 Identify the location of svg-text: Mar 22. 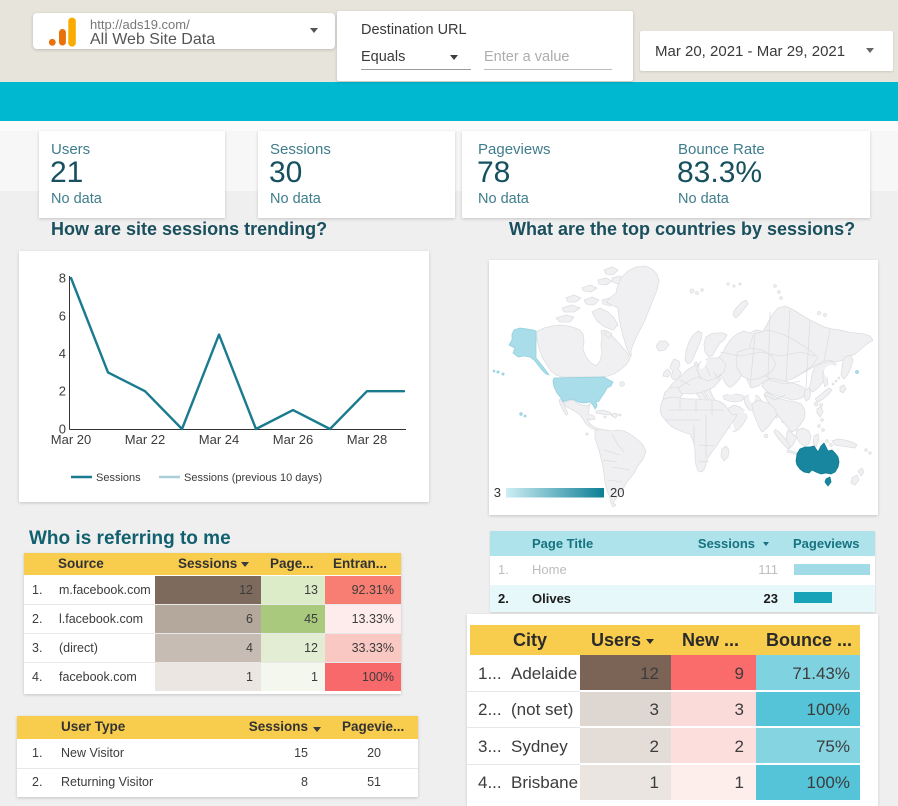
(145, 439).